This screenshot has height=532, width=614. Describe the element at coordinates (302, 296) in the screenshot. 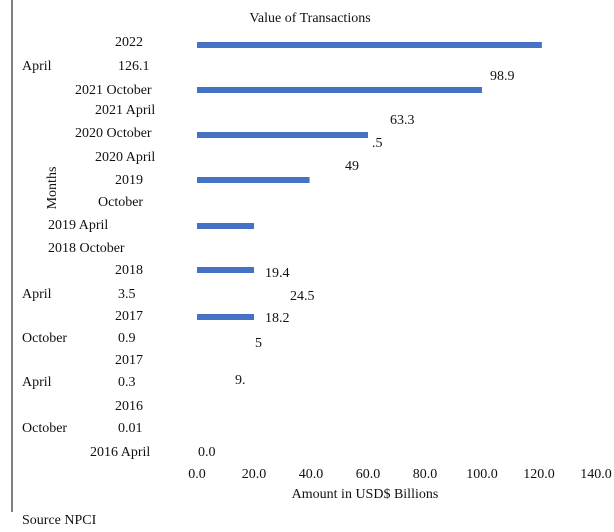

I see `data-annotation: 24.5` at that location.